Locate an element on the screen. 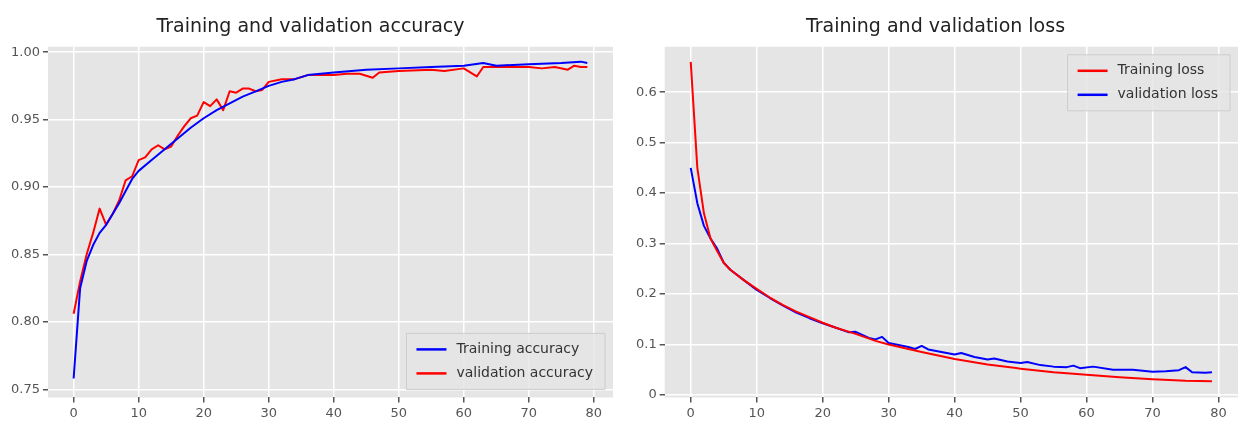  y-tick-label: 0.2 is located at coordinates (646, 293).